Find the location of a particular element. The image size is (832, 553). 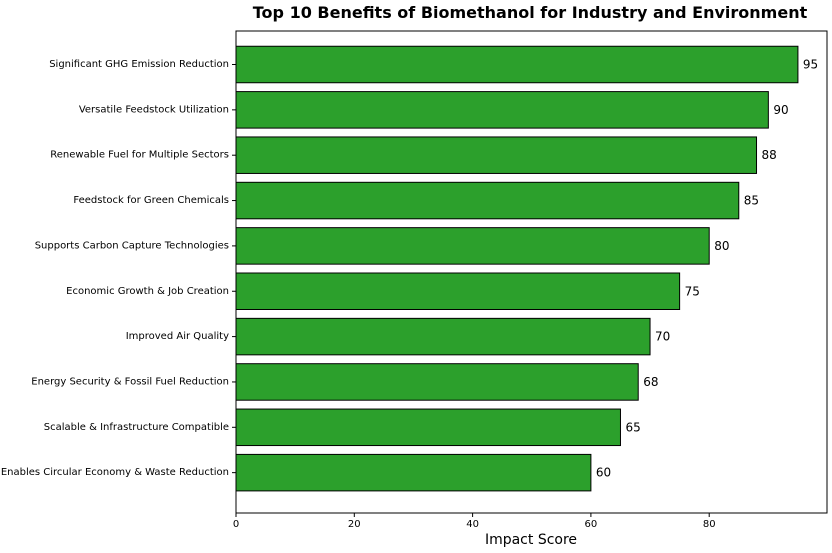

data-label: 75 is located at coordinates (692, 291).